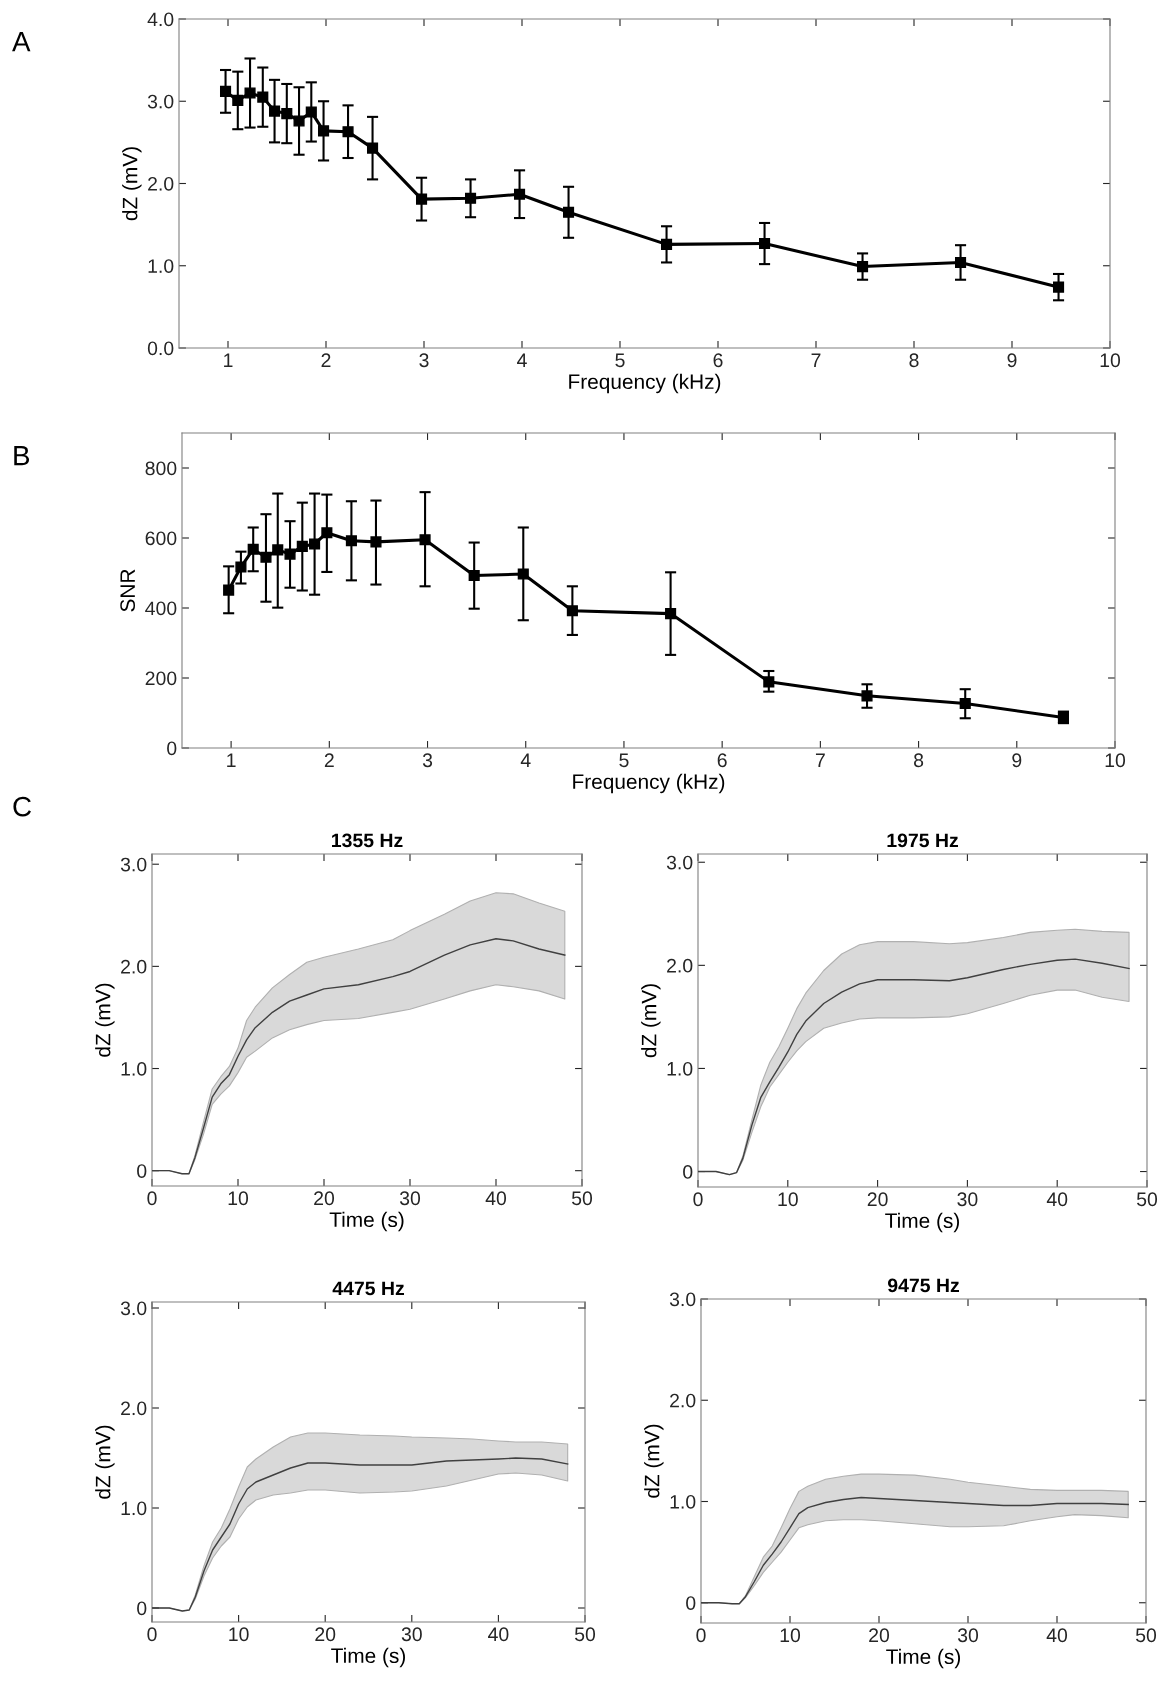  I want to click on x-tick-label: 6, so click(722, 760).